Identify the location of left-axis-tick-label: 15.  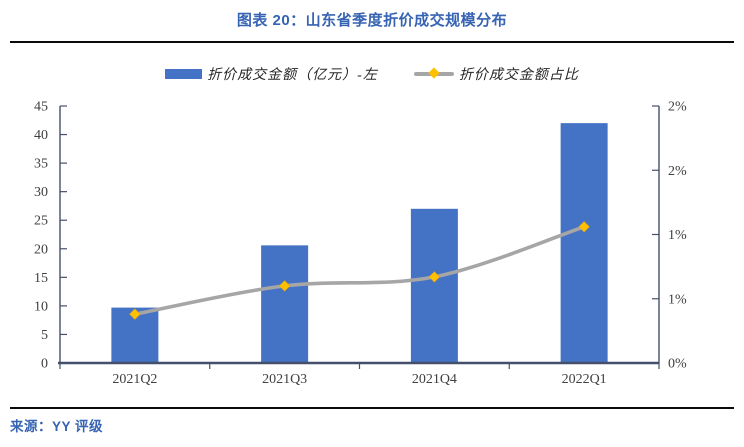
(41, 278).